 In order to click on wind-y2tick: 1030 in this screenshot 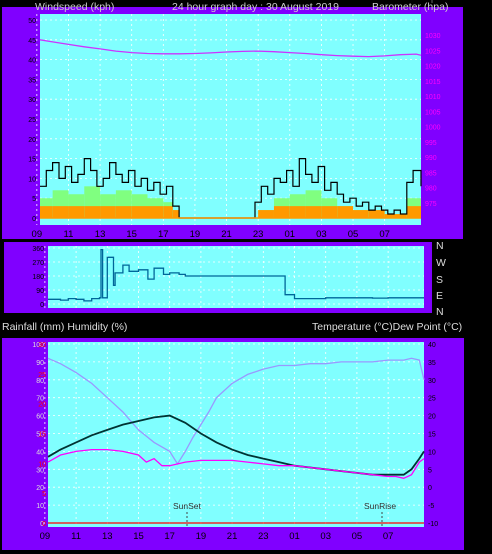, I will do `click(433, 36)`.